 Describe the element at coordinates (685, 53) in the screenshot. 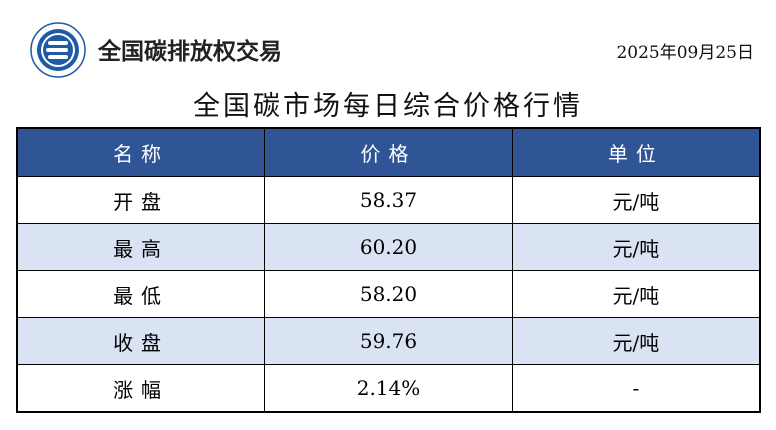

I see `report-date: 2025年09月25日` at that location.